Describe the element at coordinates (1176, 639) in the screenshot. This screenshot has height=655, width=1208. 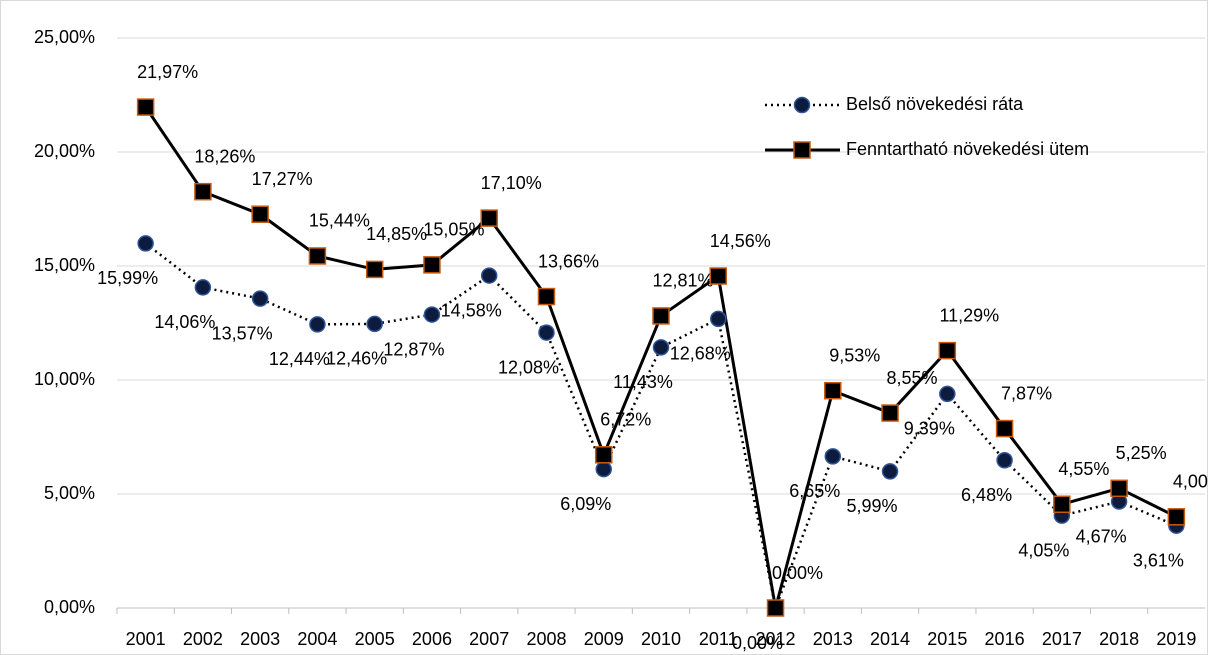
I see `x-tick-label: 2019` at that location.